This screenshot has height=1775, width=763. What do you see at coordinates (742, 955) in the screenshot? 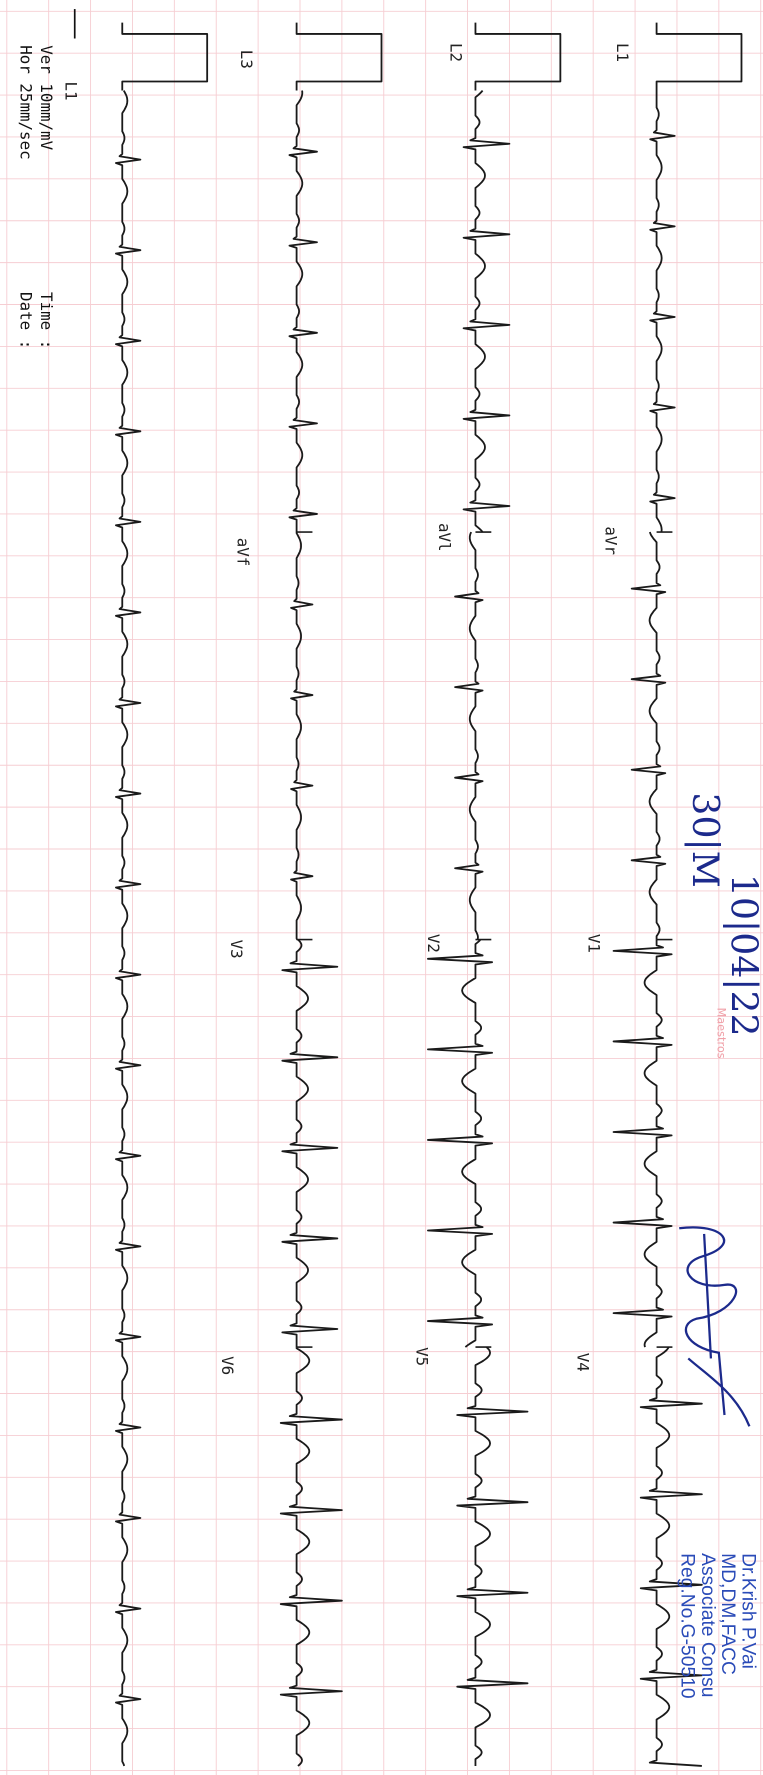
I see `handwritten-date: 10|04|22` at bounding box center [742, 955].